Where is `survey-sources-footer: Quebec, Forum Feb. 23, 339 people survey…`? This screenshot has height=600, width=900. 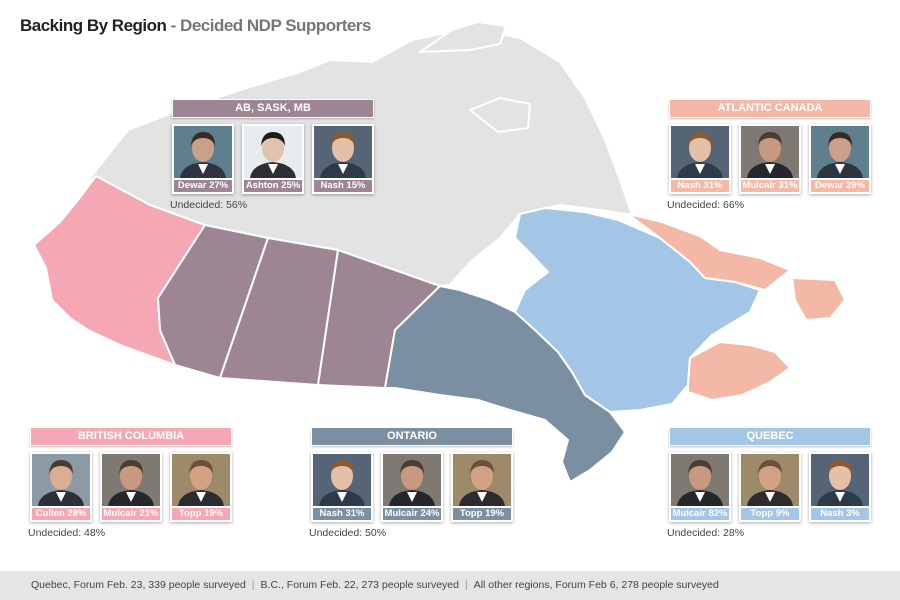
survey-sources-footer: Quebec, Forum Feb. 23, 339 people survey… is located at coordinates (450, 585).